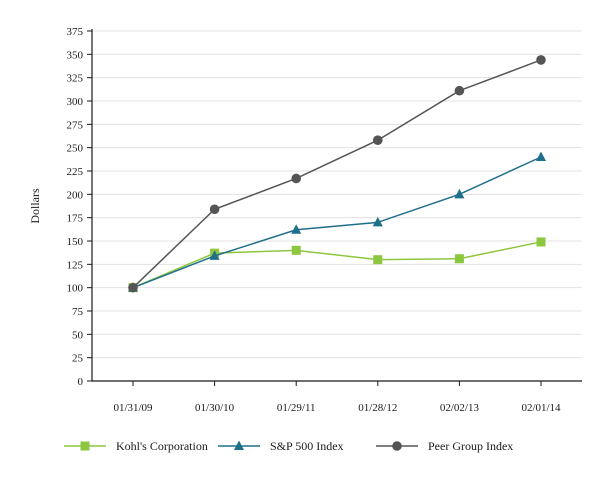 This screenshot has width=613, height=480. I want to click on y-tick-label: 25, so click(78, 359).